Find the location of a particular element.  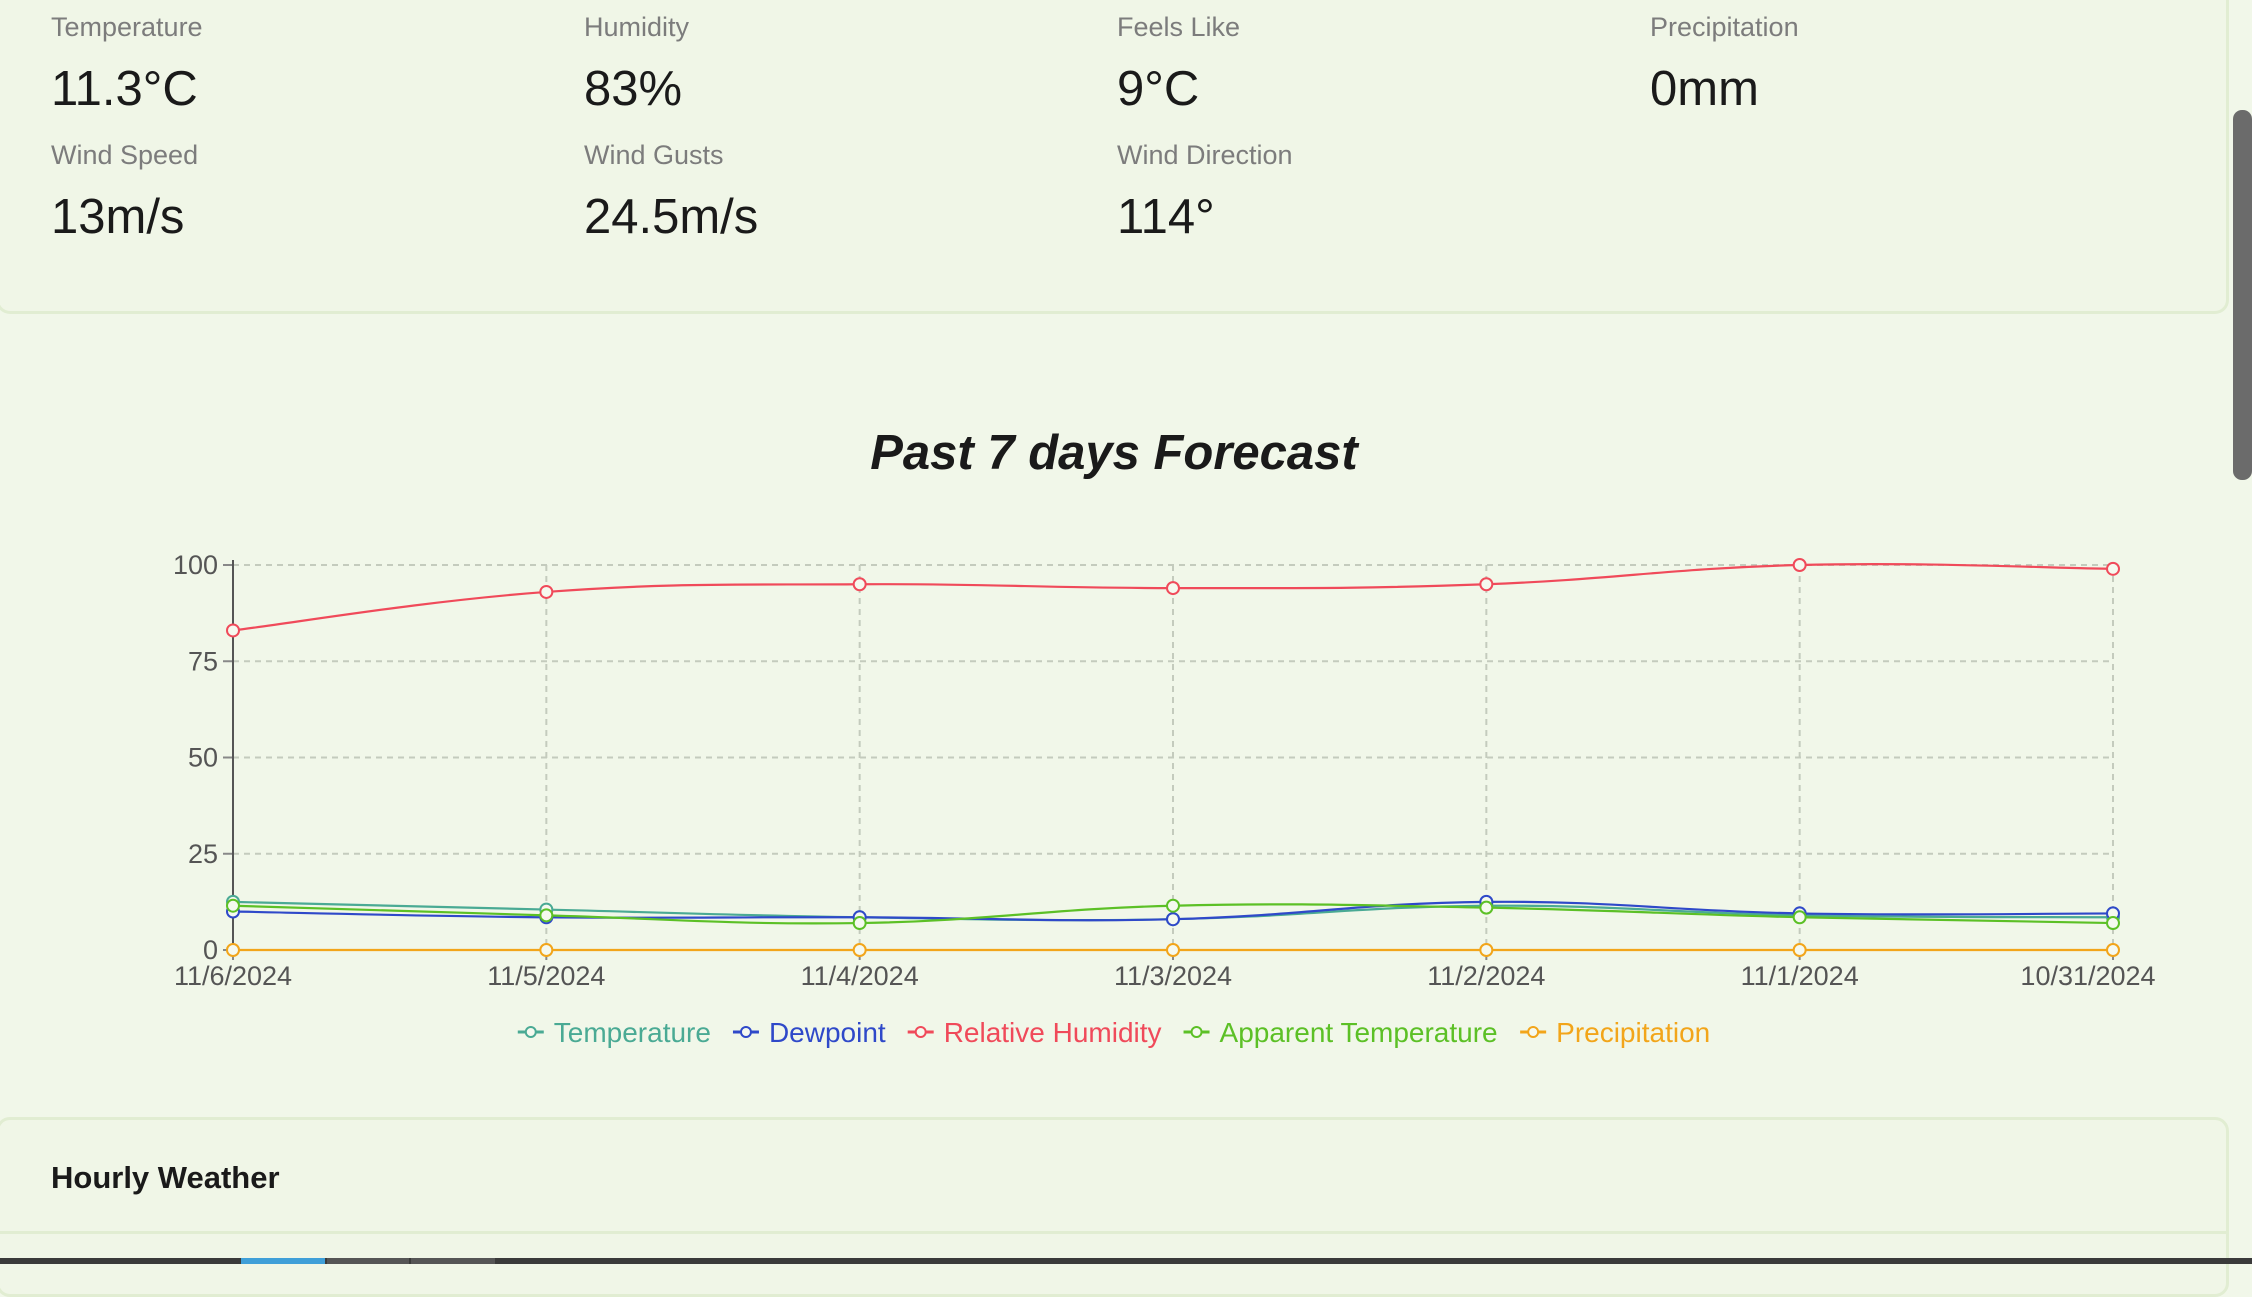

humidity-label: Humidity is located at coordinates (637, 27).